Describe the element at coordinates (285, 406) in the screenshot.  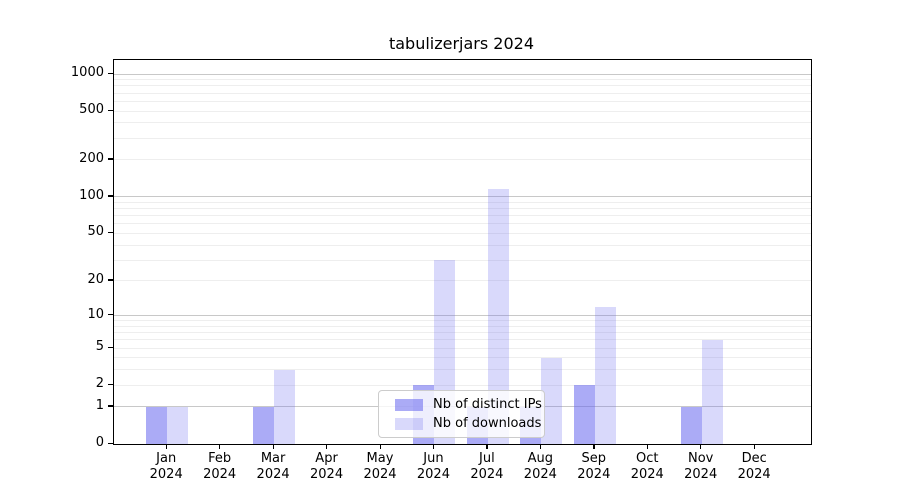
I see `bar-downloads-mar` at that location.